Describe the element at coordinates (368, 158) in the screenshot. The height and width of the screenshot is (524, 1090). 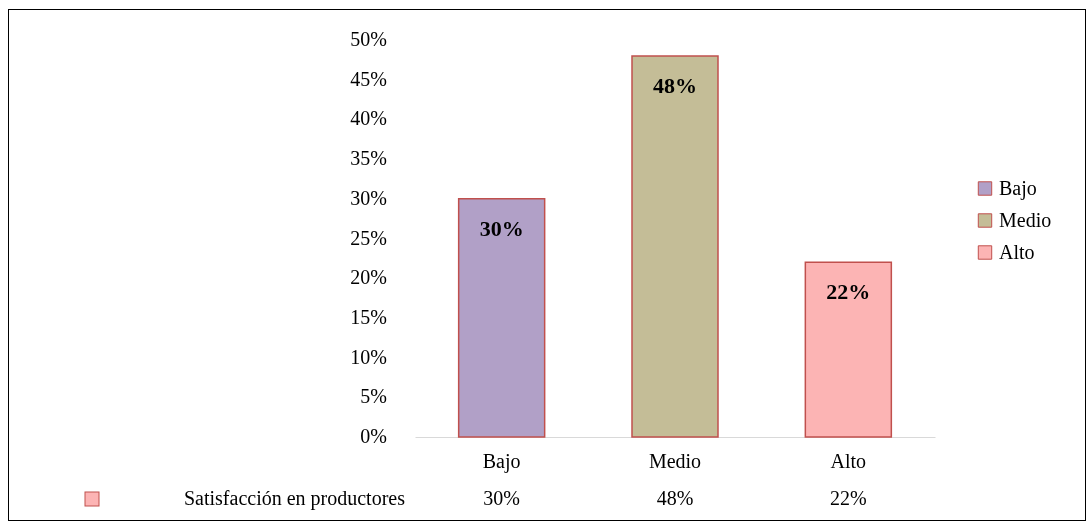
I see `y-tick-label: 35%` at that location.